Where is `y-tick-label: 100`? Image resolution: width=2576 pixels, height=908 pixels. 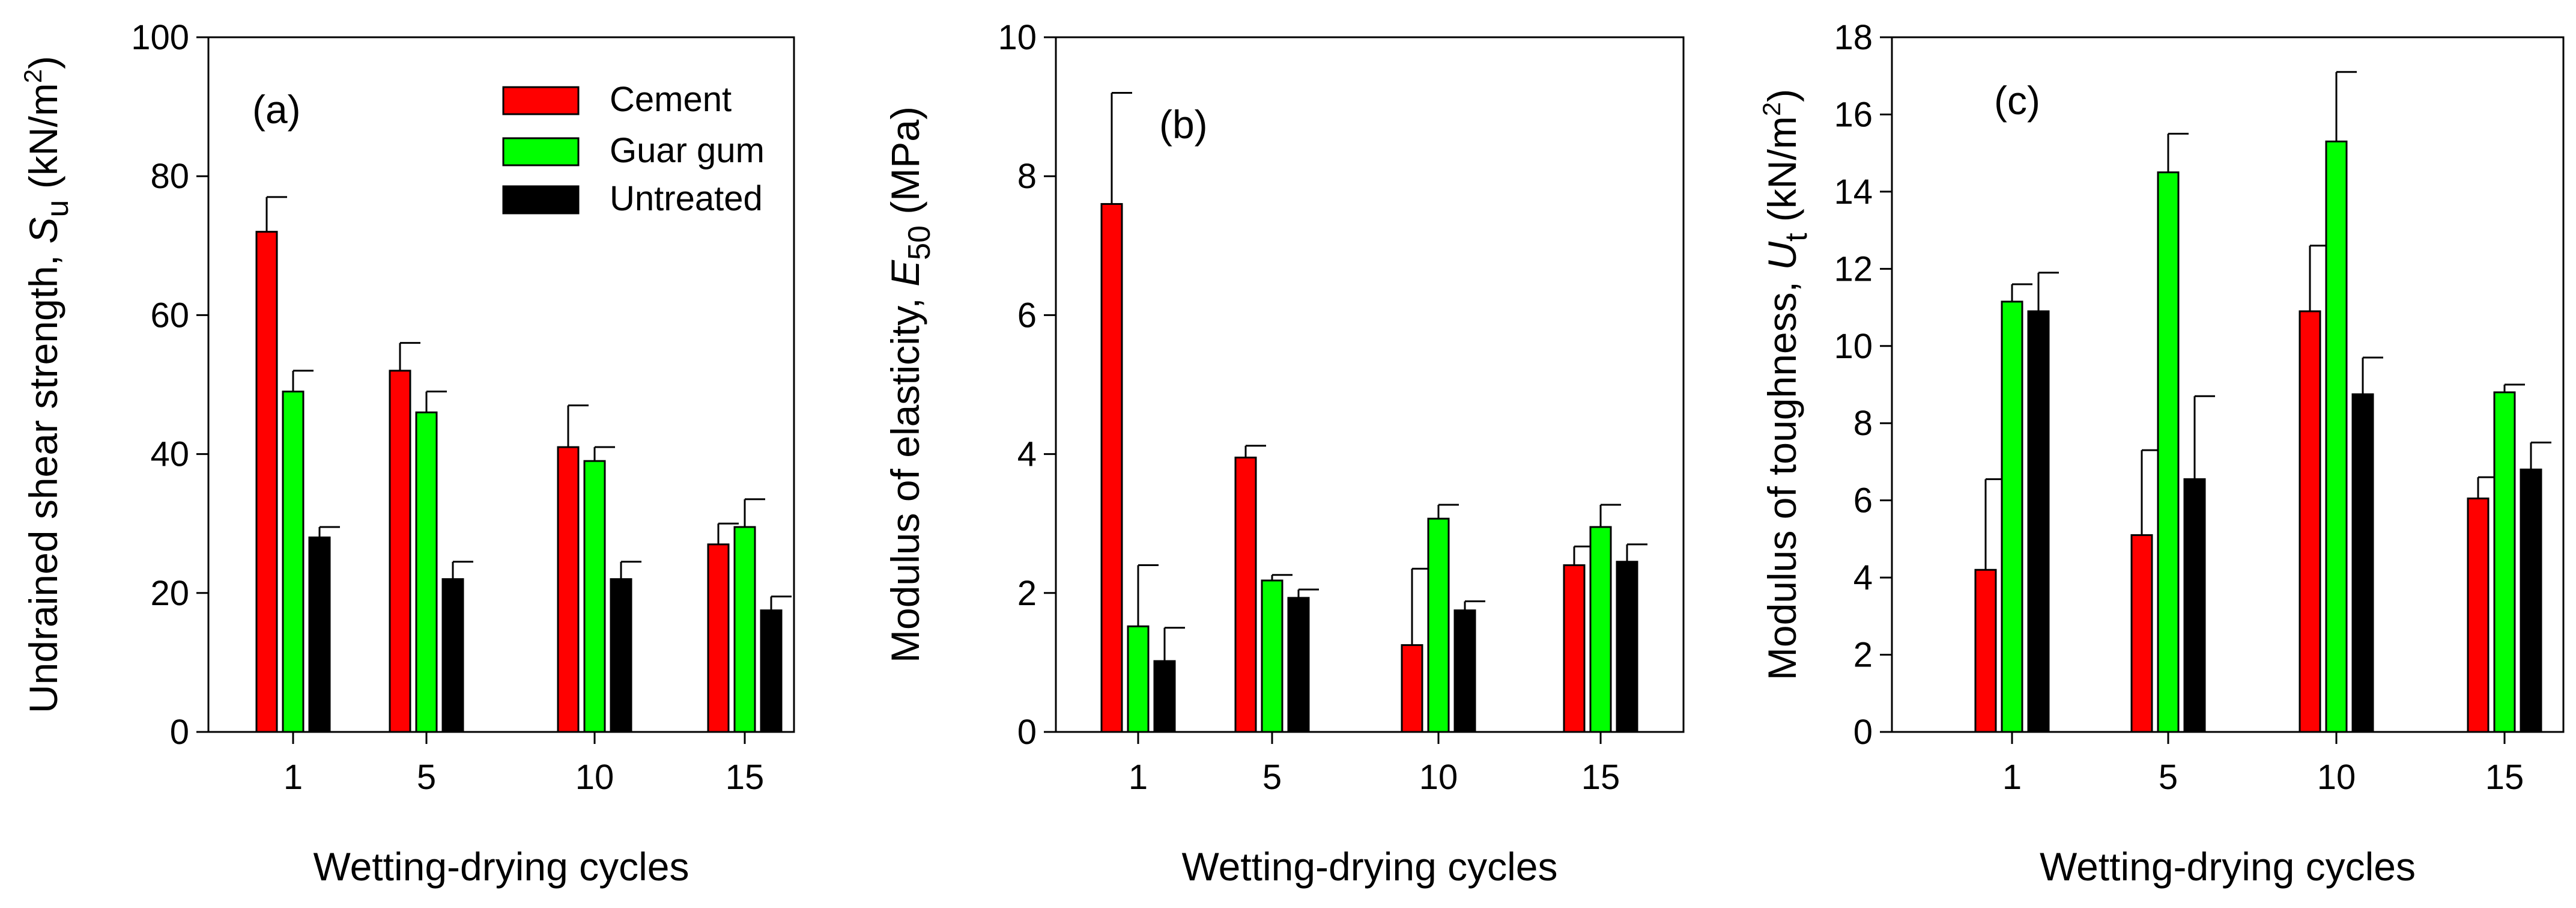 y-tick-label: 100 is located at coordinates (160, 37).